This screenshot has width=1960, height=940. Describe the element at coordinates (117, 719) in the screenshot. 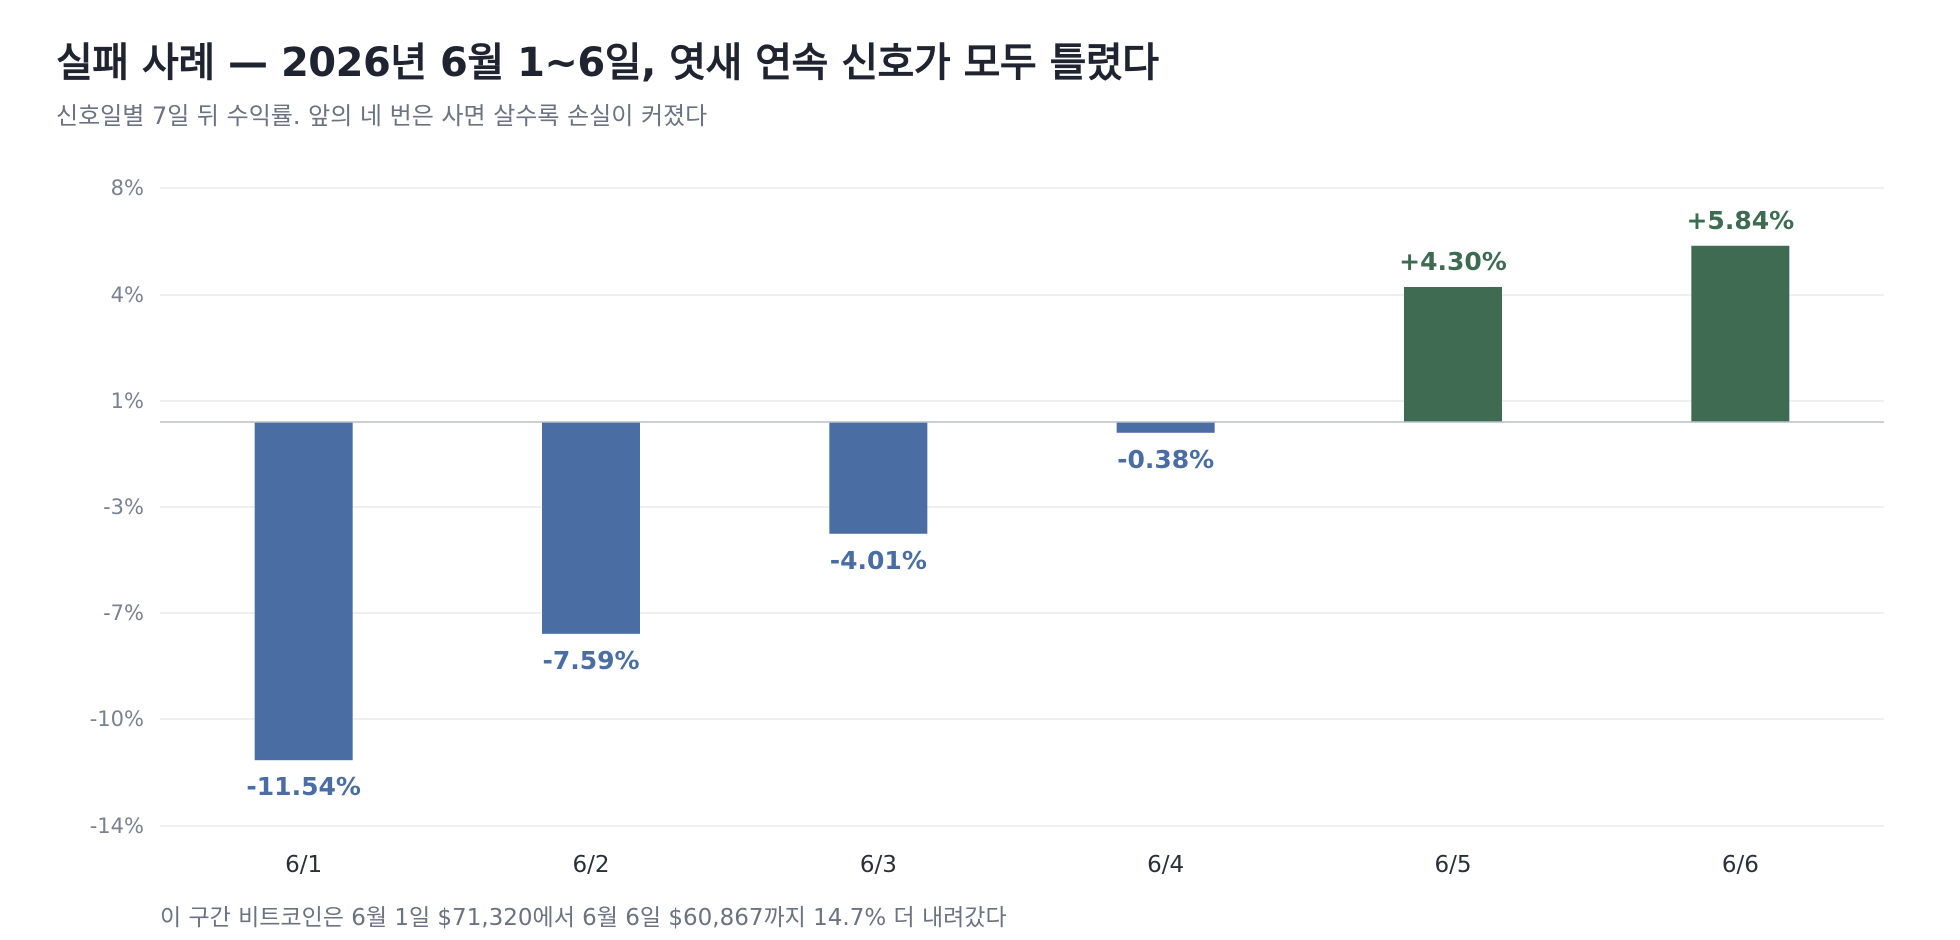

I see `y-tick-label: -10%` at that location.